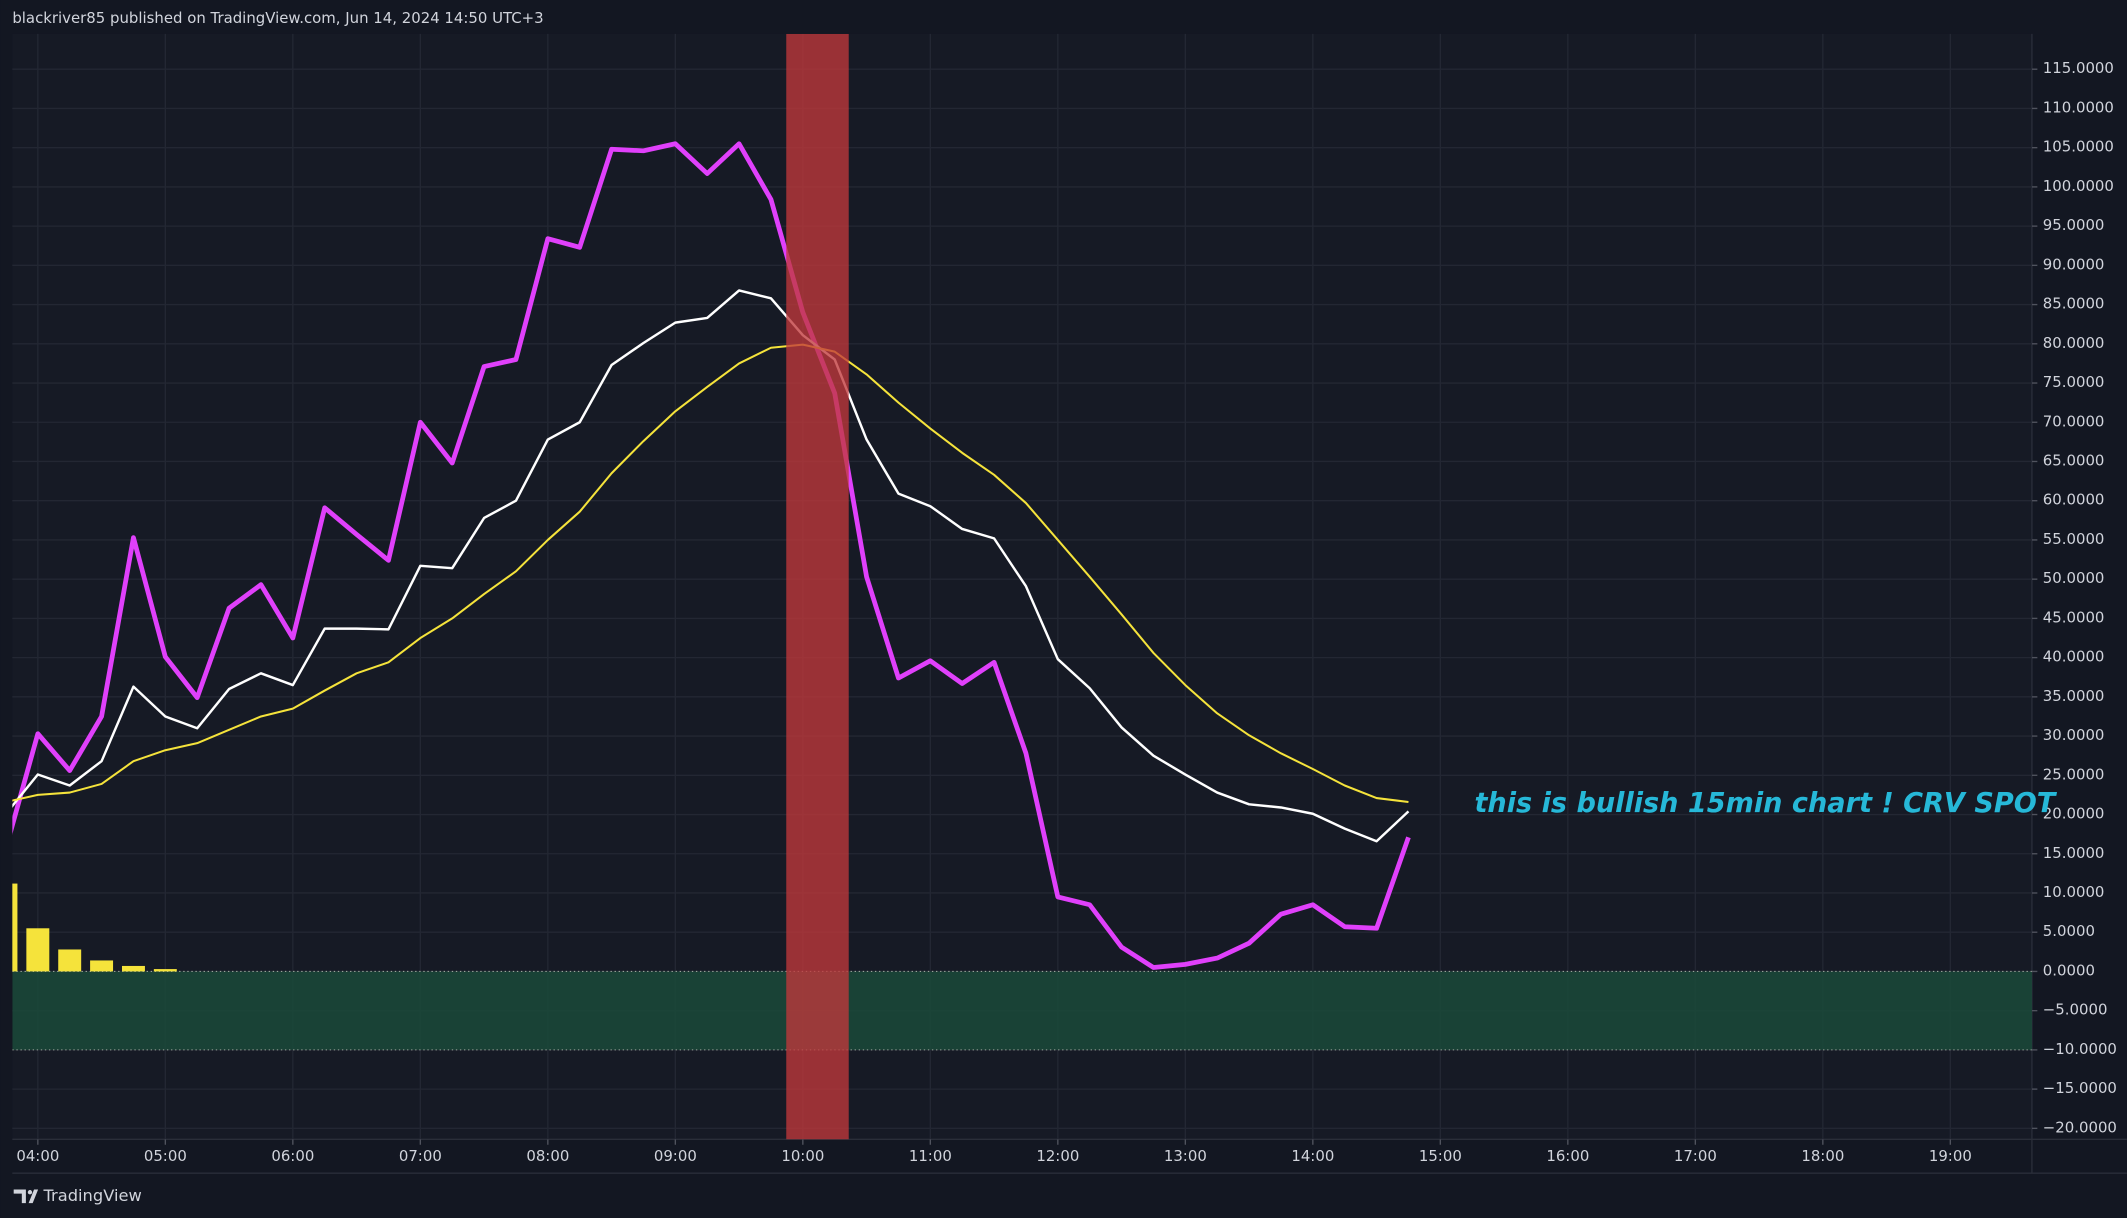 This screenshot has width=2127, height=1218. What do you see at coordinates (2078, 147) in the screenshot?
I see `y-tick-label: 105.0000` at bounding box center [2078, 147].